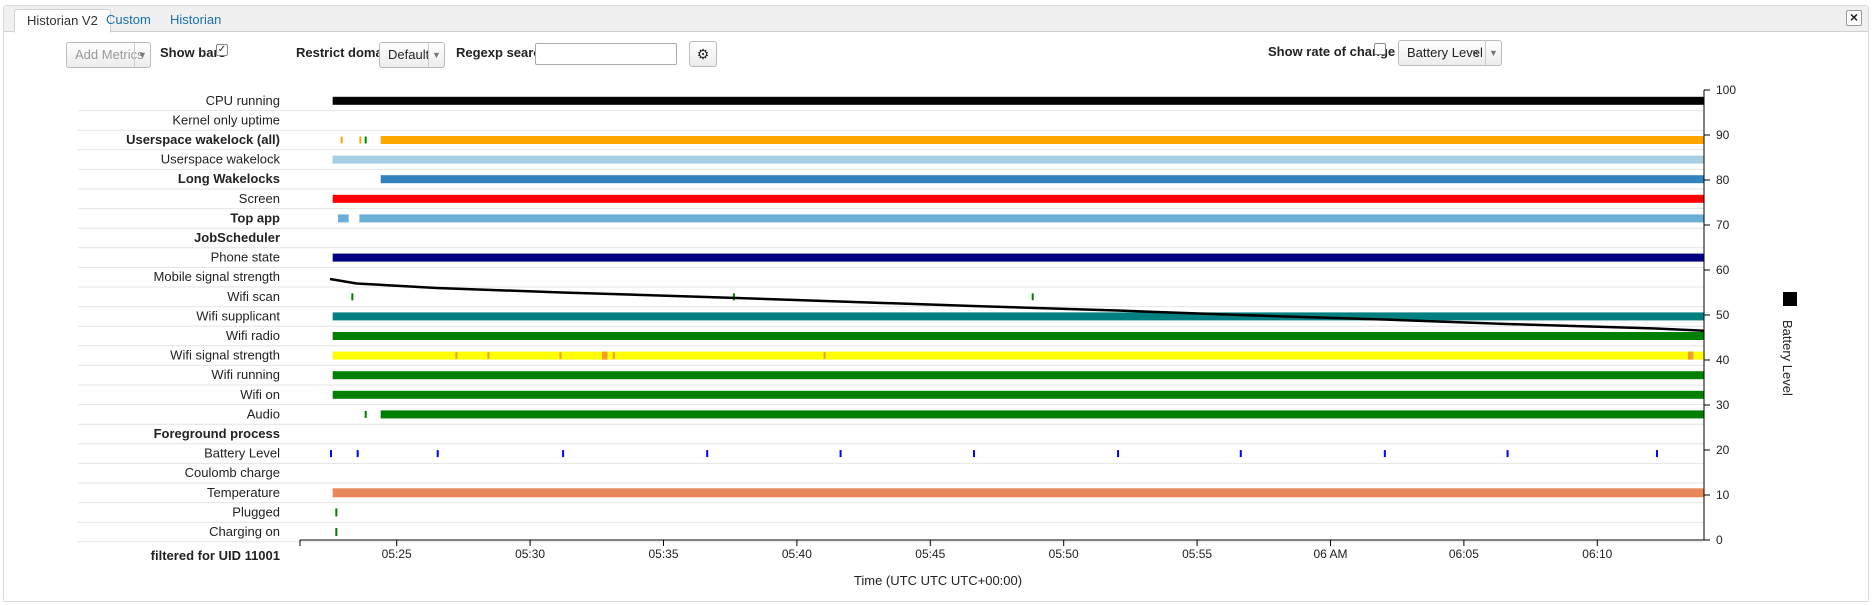 This screenshot has height=605, width=1874. Describe the element at coordinates (1332, 51) in the screenshot. I see `show-rate-label: Show rate of change` at that location.